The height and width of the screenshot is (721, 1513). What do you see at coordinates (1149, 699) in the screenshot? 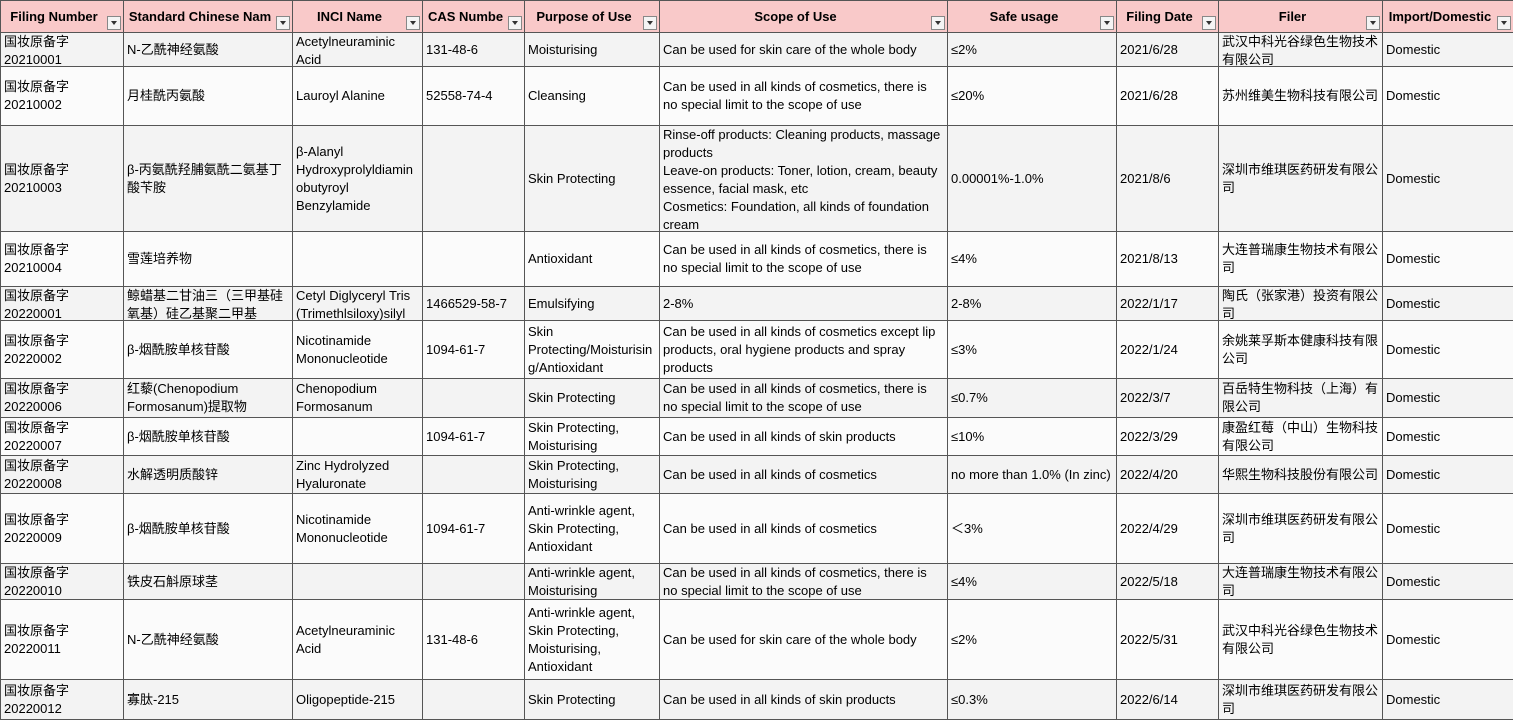
I see `cell-text: 2022/6/14` at bounding box center [1149, 699].